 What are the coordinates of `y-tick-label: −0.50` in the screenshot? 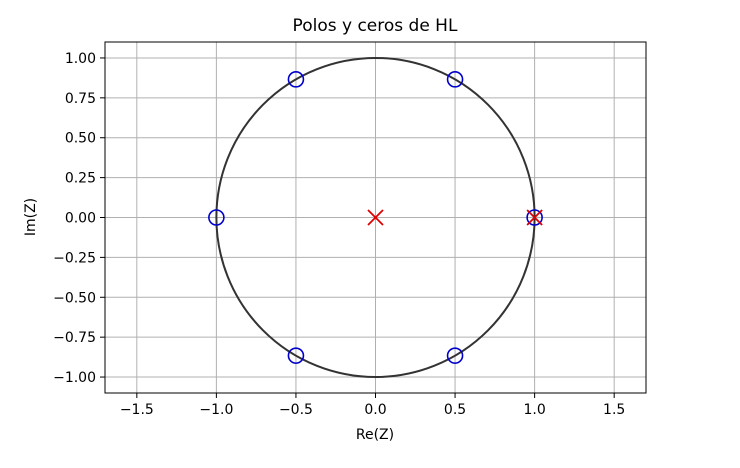 It's located at (74, 298).